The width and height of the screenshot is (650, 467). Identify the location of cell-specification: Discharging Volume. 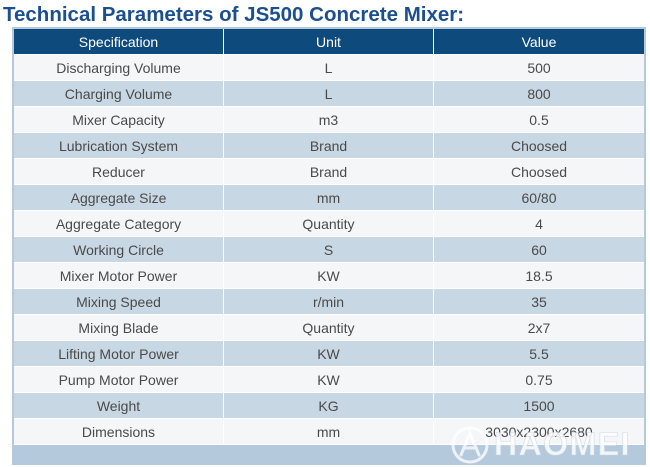
(119, 68).